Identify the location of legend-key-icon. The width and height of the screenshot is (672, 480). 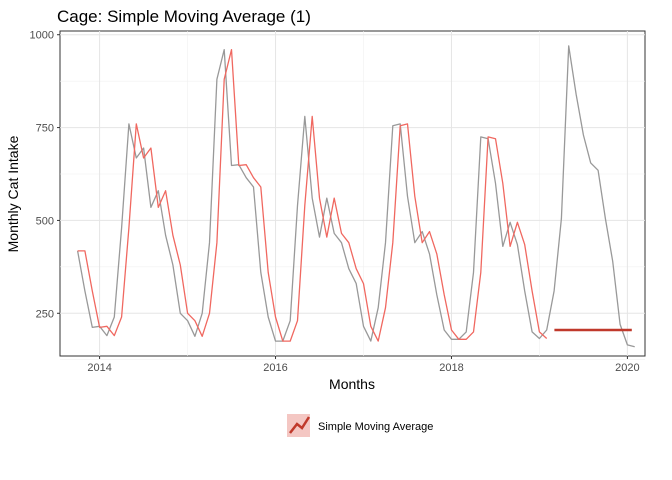
(300, 425).